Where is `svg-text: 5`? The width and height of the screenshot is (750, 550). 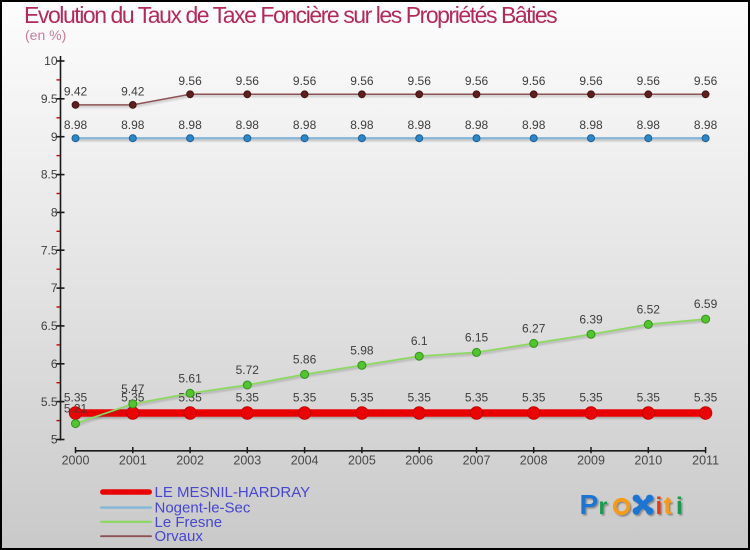
svg-text: 5 is located at coordinates (54, 440).